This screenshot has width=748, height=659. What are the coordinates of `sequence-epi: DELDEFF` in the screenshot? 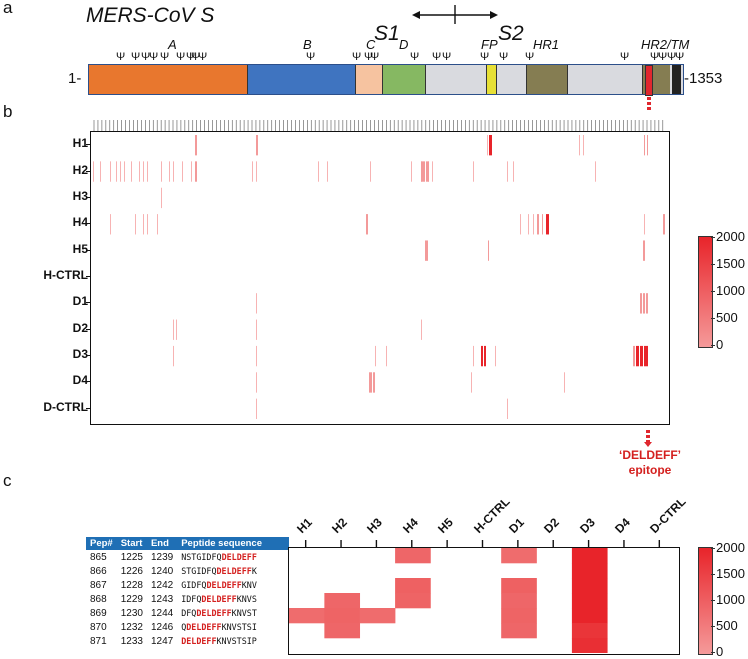 It's located at (239, 557).